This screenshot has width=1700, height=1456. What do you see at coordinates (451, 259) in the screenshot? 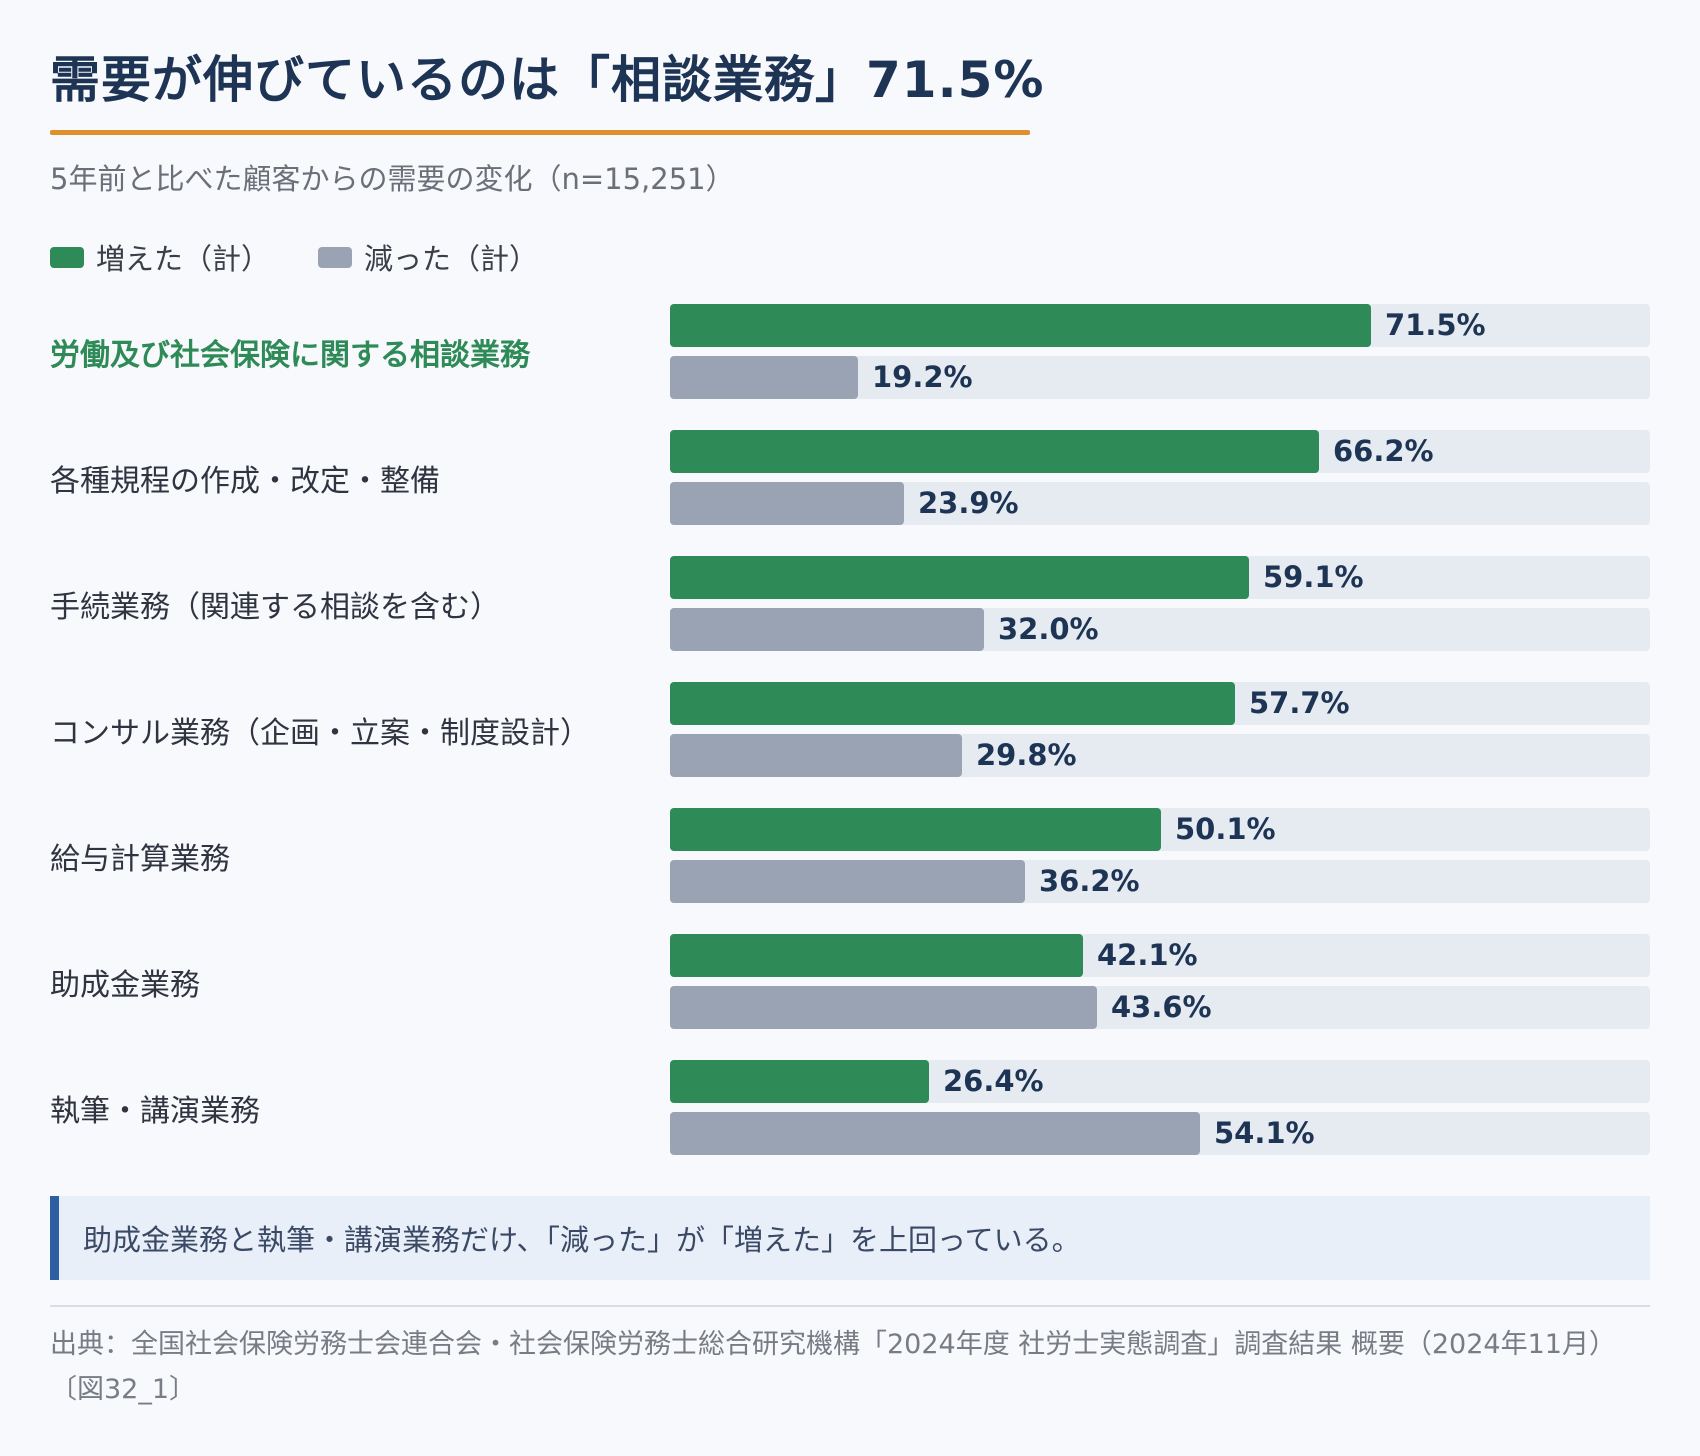
I see `legend-label-decrease: 減った（計）` at bounding box center [451, 259].